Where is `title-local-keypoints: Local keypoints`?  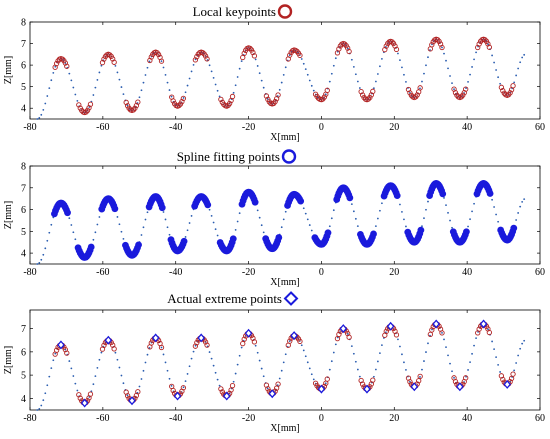
title-local-keypoints: Local keypoints is located at coordinates (234, 11).